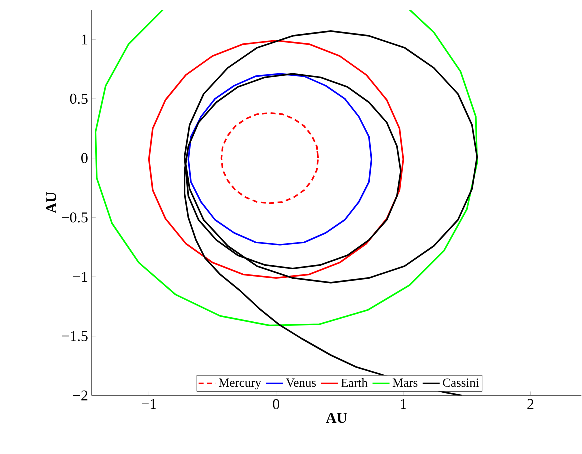 The width and height of the screenshot is (582, 454). Describe the element at coordinates (85, 39) in the screenshot. I see `y-tick-label: 1` at that location.